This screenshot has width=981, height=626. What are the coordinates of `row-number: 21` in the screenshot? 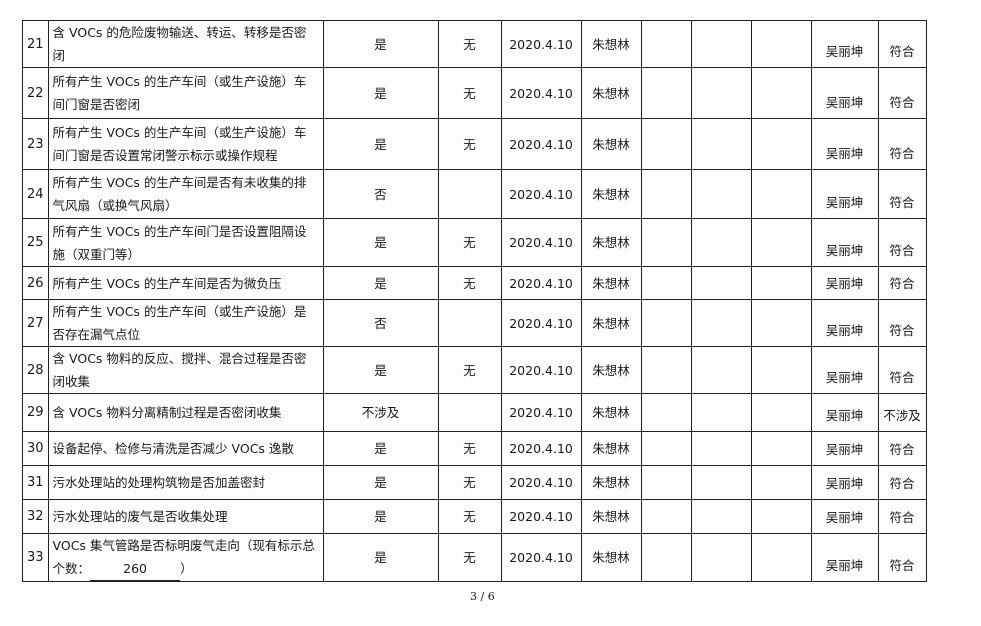 It's located at (35, 44).